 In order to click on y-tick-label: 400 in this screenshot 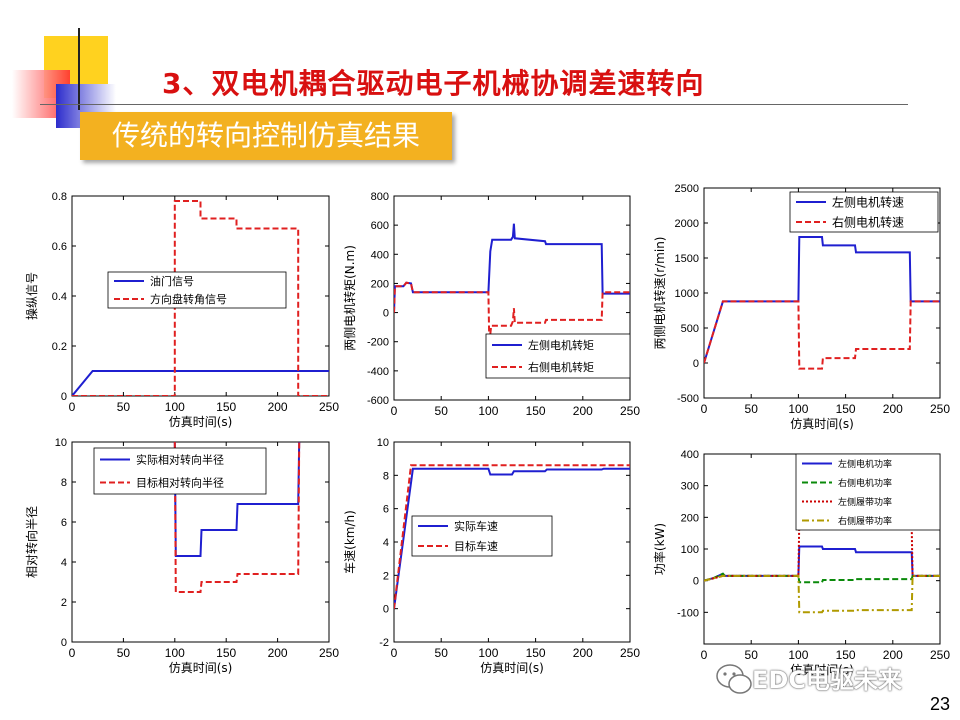, I will do `click(380, 255)`.